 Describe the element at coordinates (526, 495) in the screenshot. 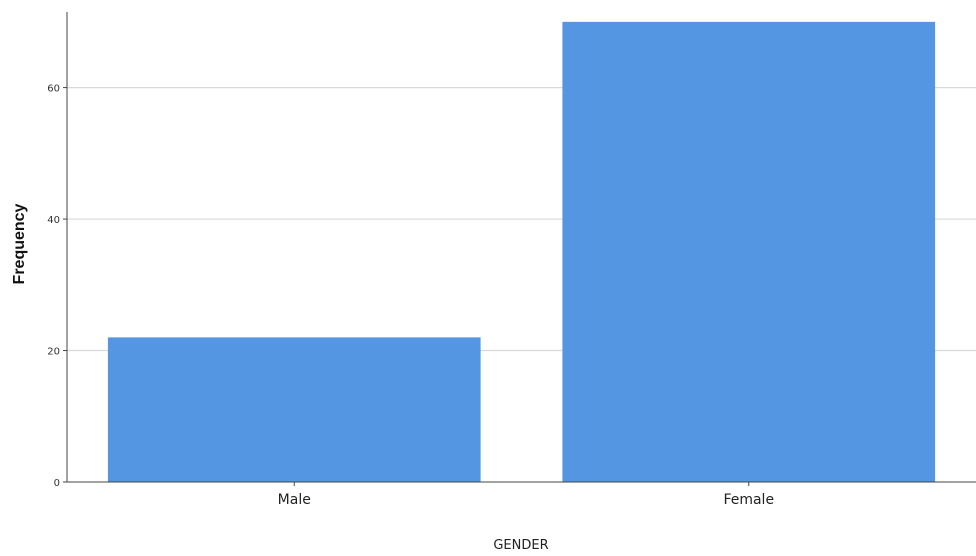

I see `x-tick-labels: Male Female` at that location.